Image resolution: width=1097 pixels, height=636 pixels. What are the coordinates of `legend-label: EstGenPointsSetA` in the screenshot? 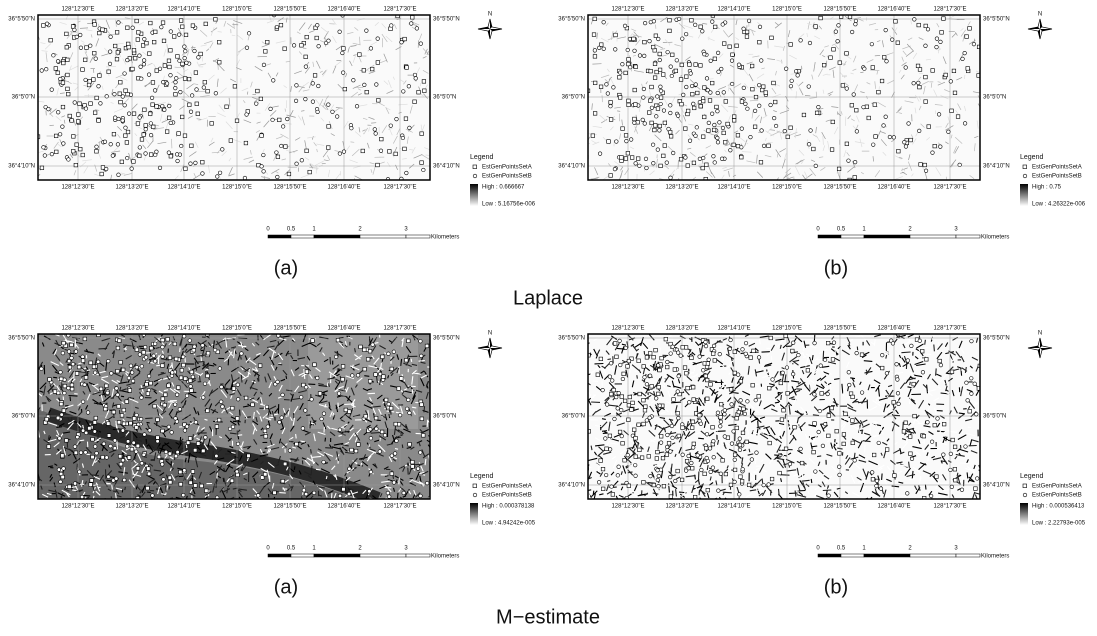 It's located at (1057, 168).